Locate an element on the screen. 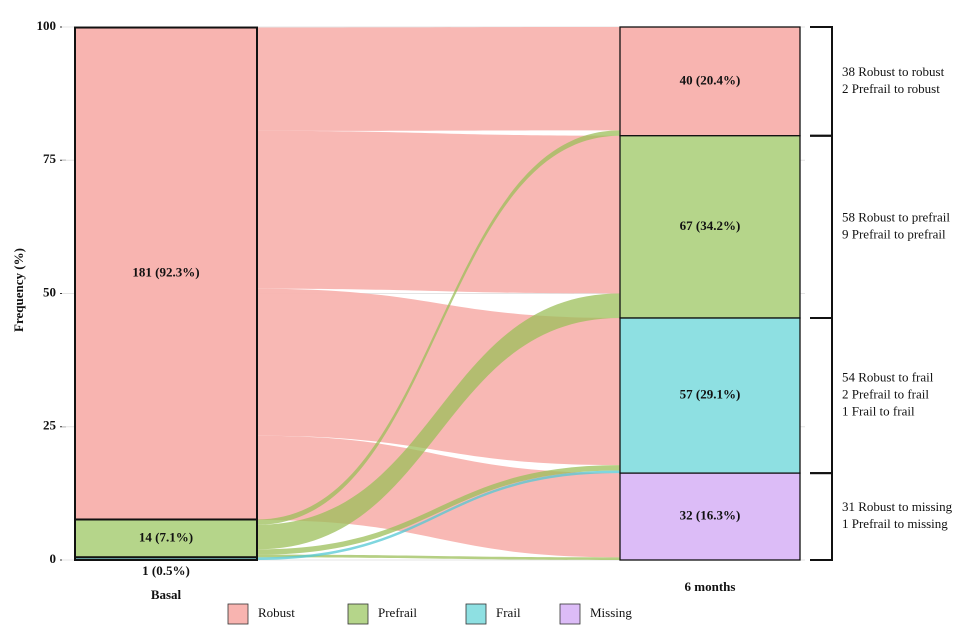  annotation: 1 Prefrail to missing is located at coordinates (895, 523).